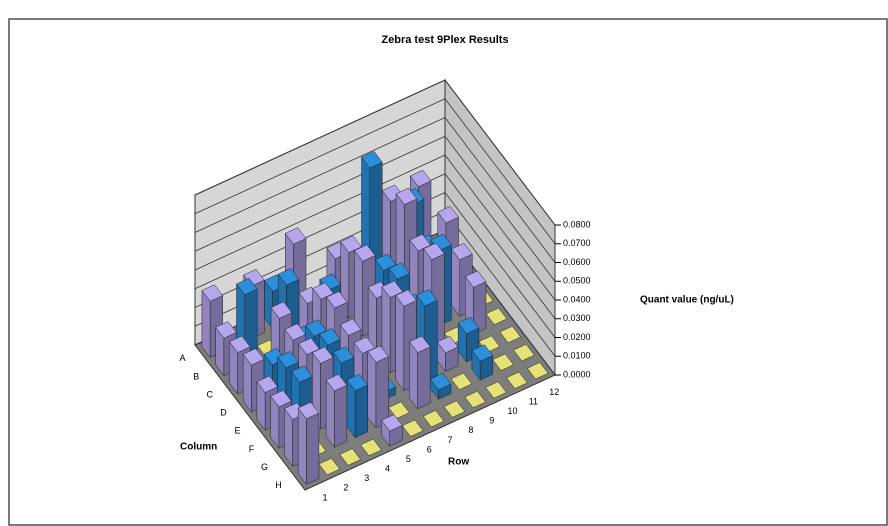 The width and height of the screenshot is (888, 526). I want to click on z-tick-label: 0.0000, so click(577, 374).